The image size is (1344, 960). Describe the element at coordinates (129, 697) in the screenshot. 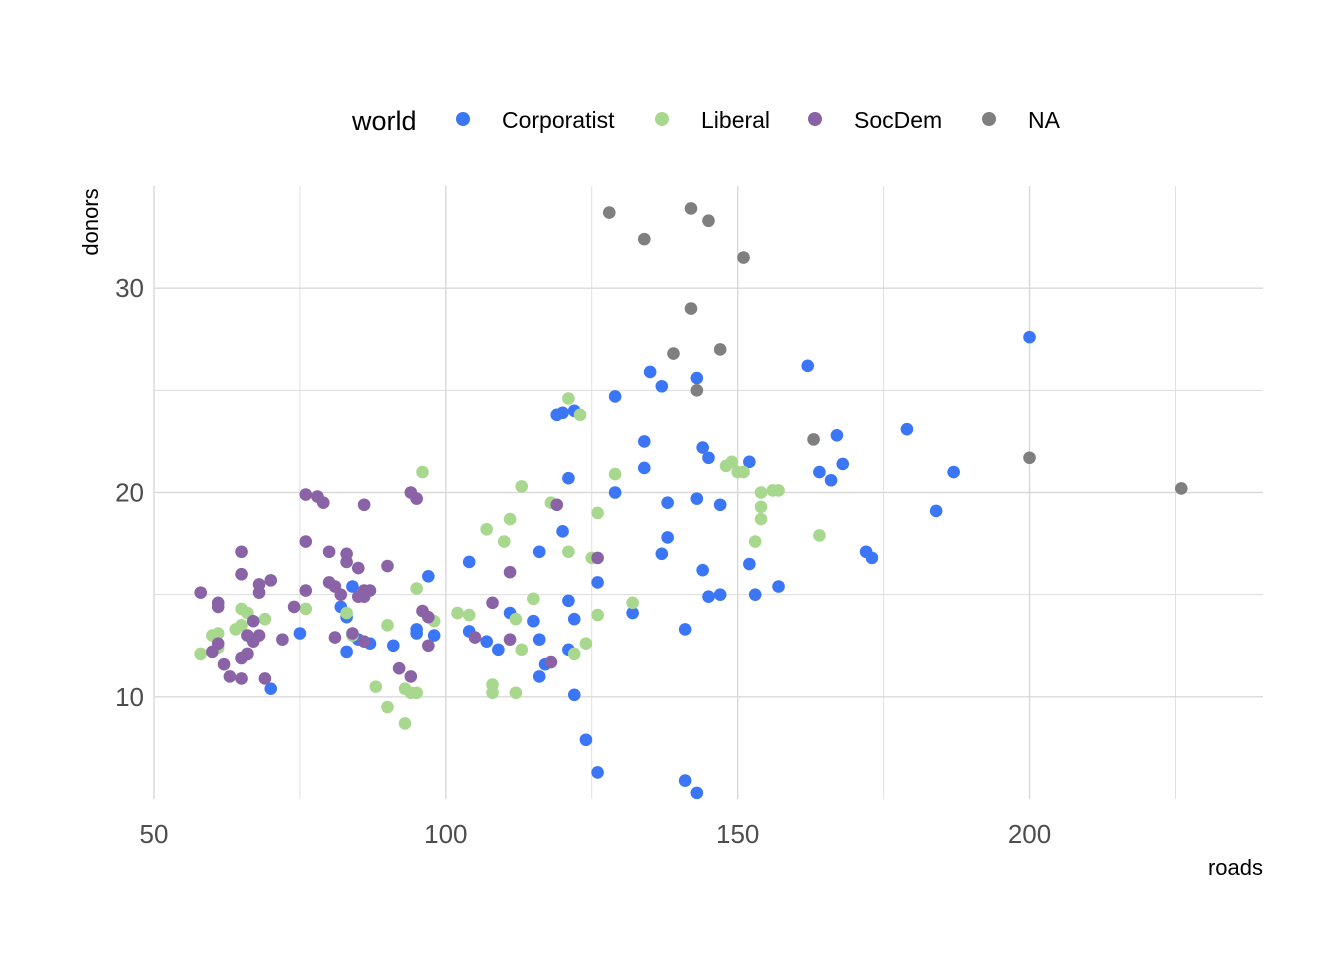

I see `y-tick-label: 10` at that location.